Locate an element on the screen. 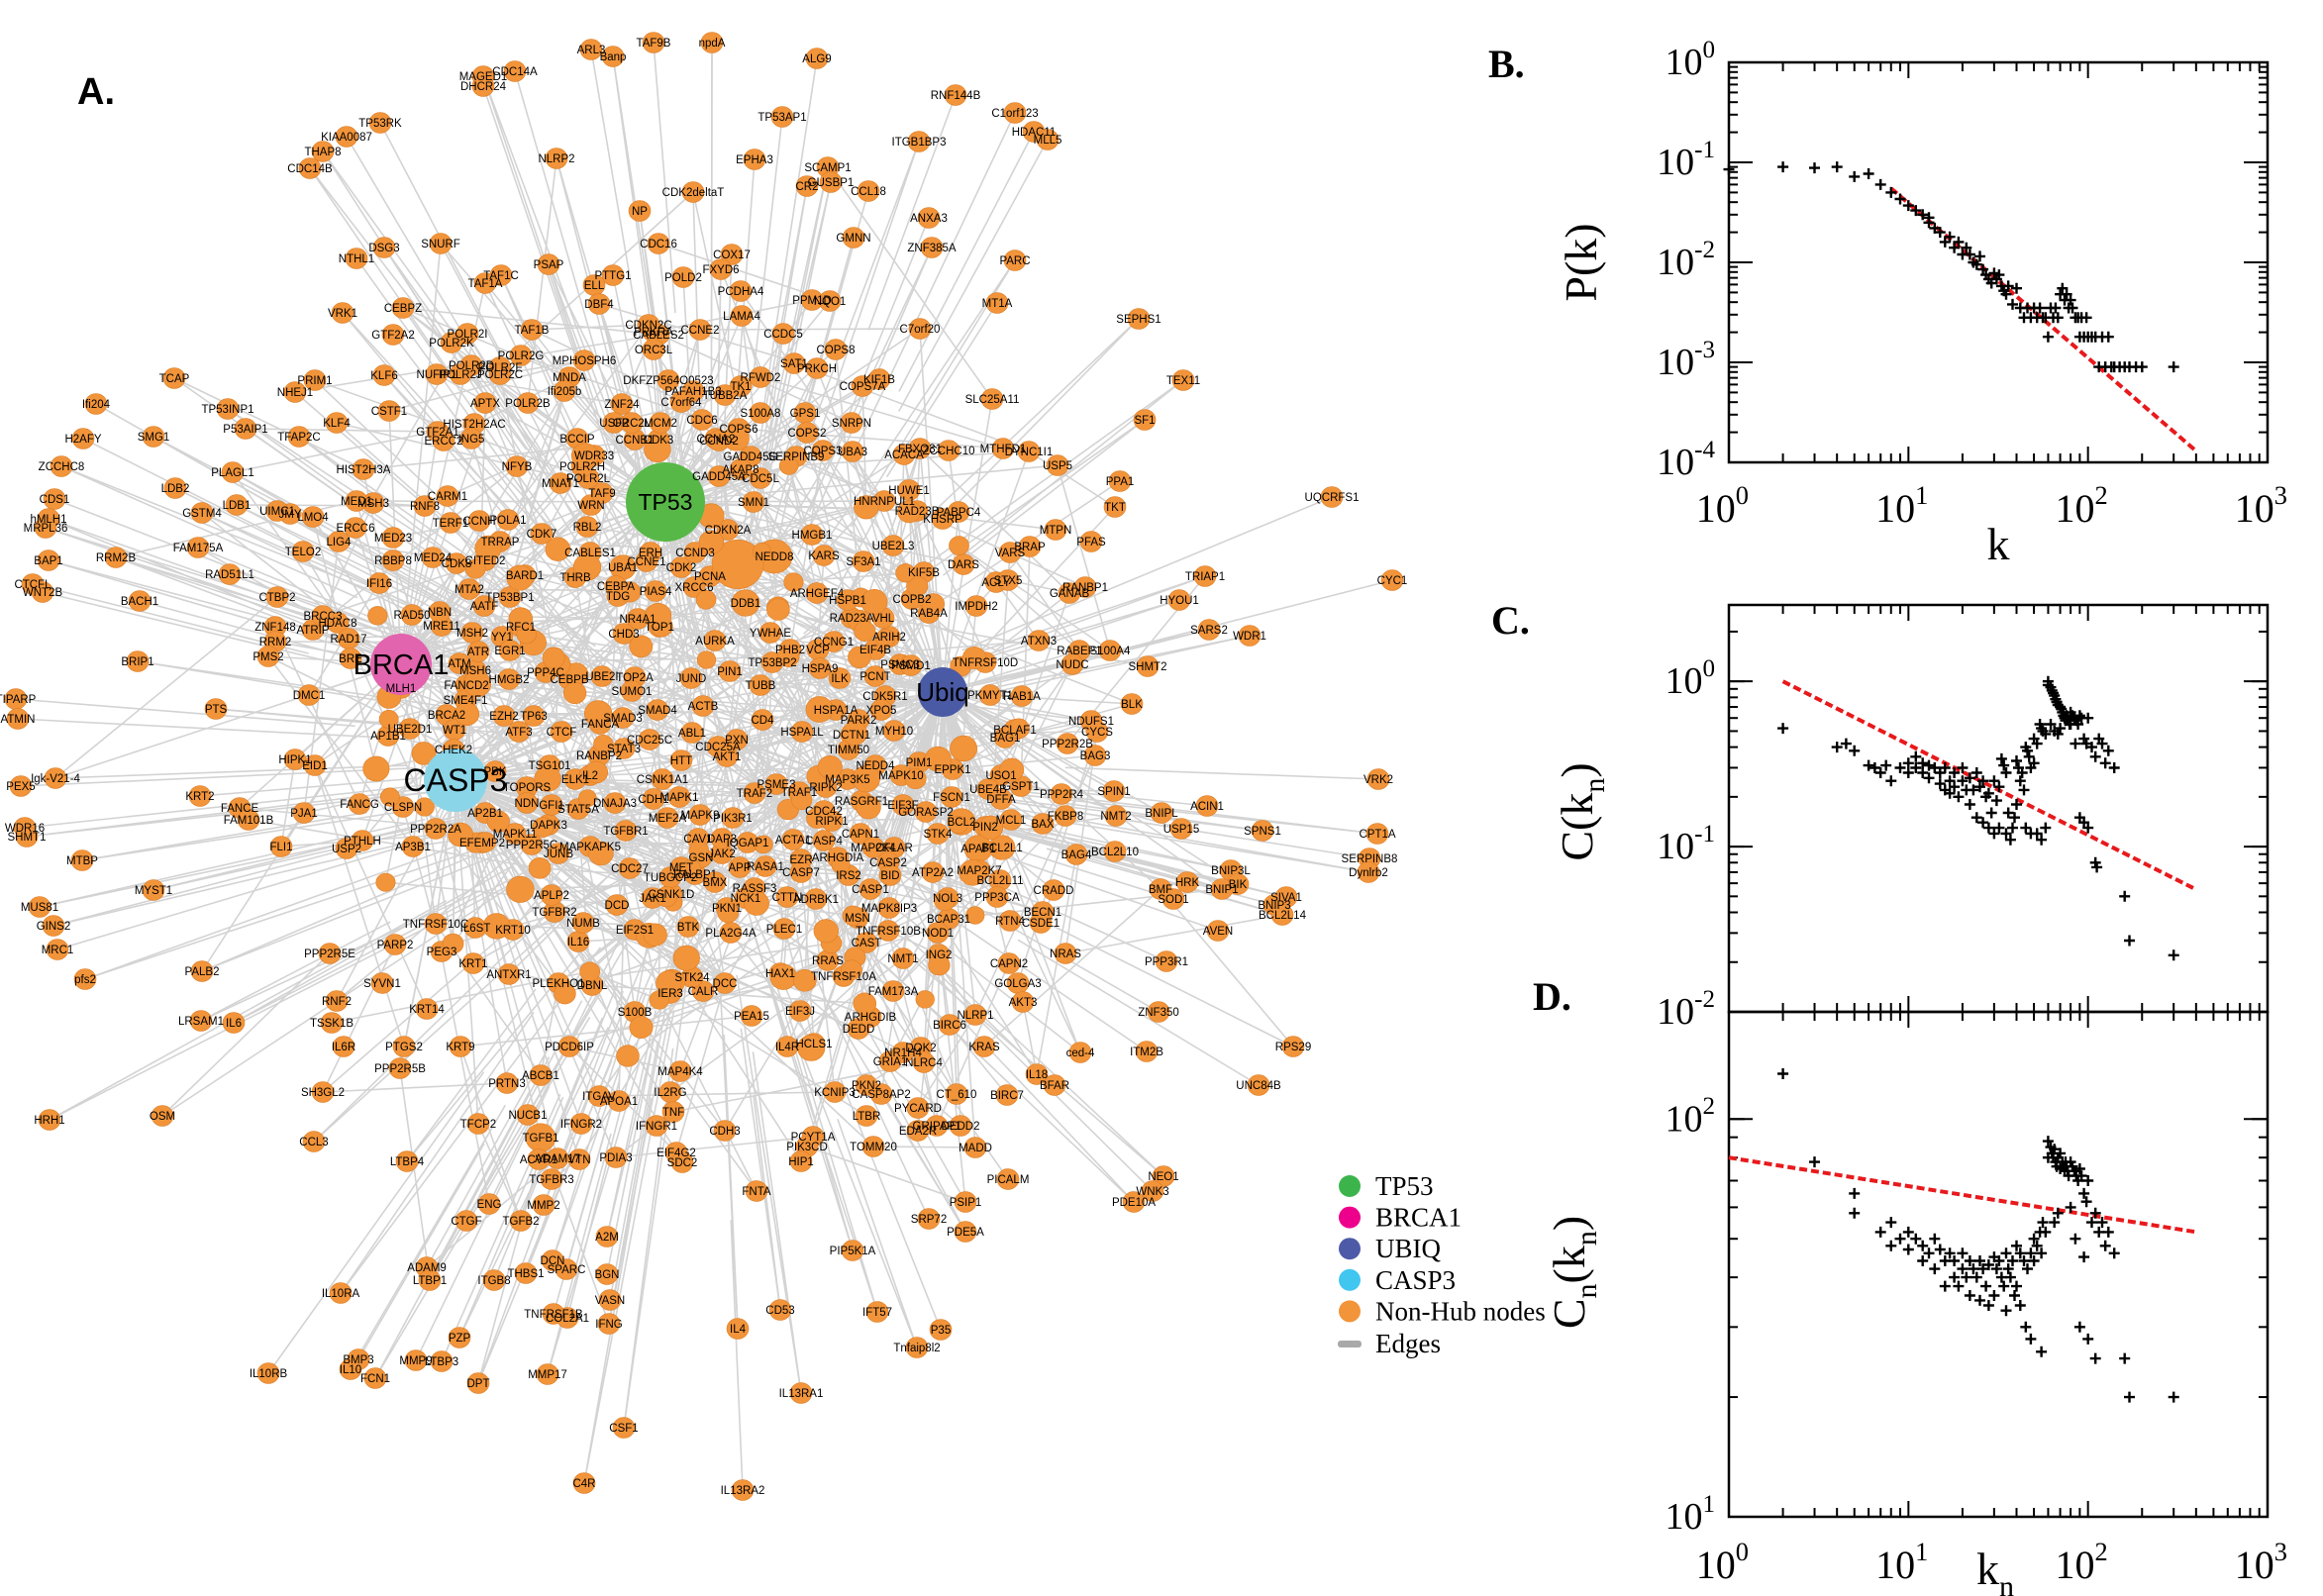  network-node-label: PARC is located at coordinates (1014, 261).